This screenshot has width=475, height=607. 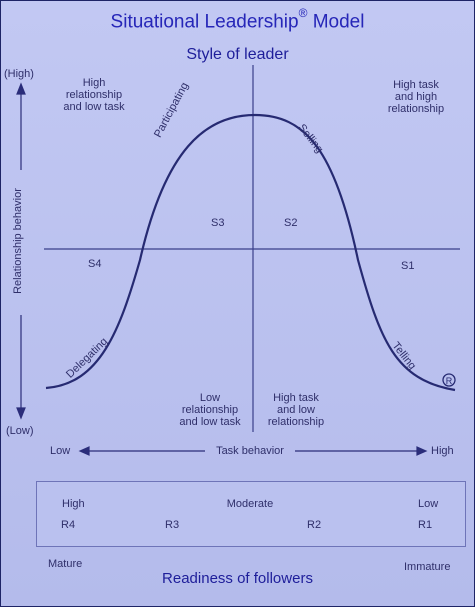 What do you see at coordinates (94, 95) in the screenshot?
I see `quadrant-top-left-text: High relationship and low task` at bounding box center [94, 95].